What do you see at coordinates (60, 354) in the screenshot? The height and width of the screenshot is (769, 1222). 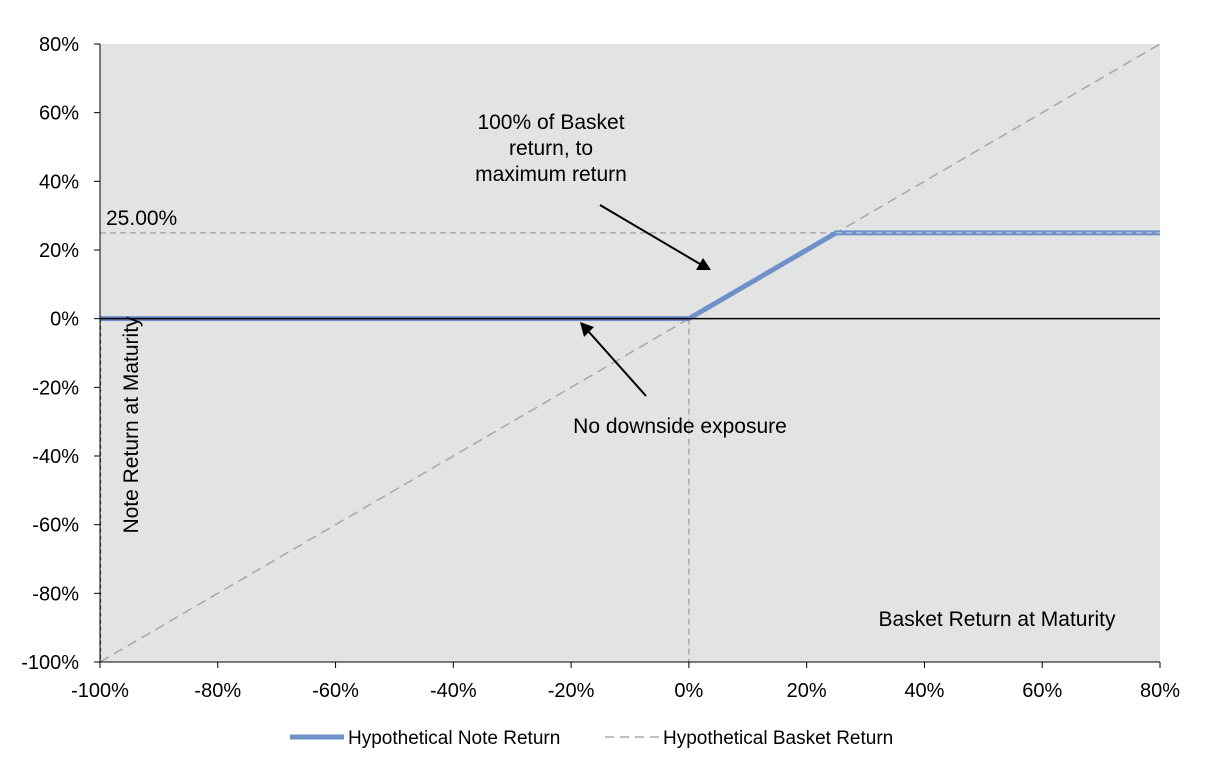 I see `y-axis-ticks: -100% -80% -60% -40% -20% 0% 20% 40% 60% 80%` at bounding box center [60, 354].